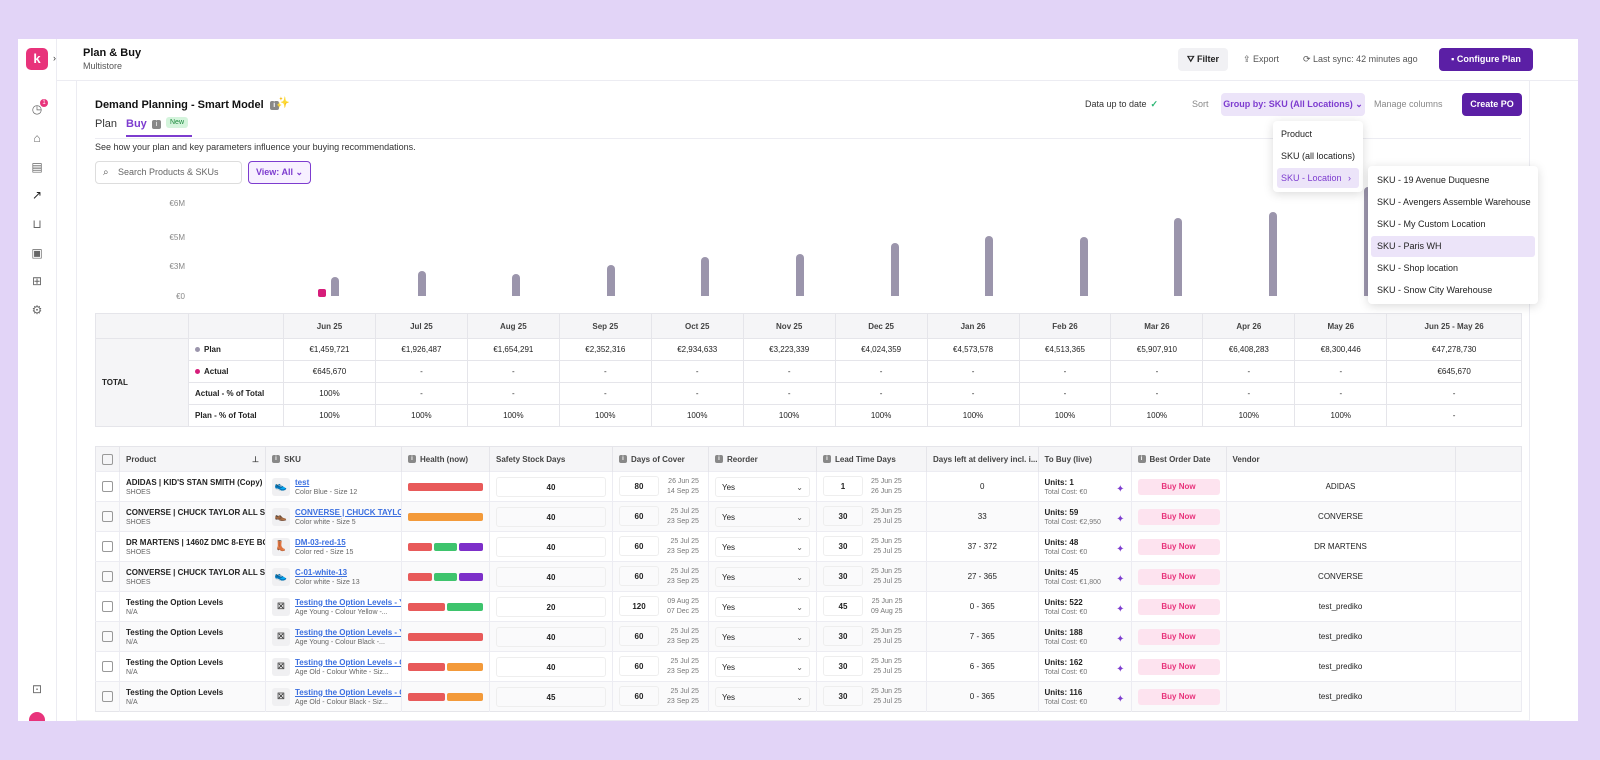  Describe the element at coordinates (255, 459) in the screenshot. I see `pin-icon: ⊥` at that location.